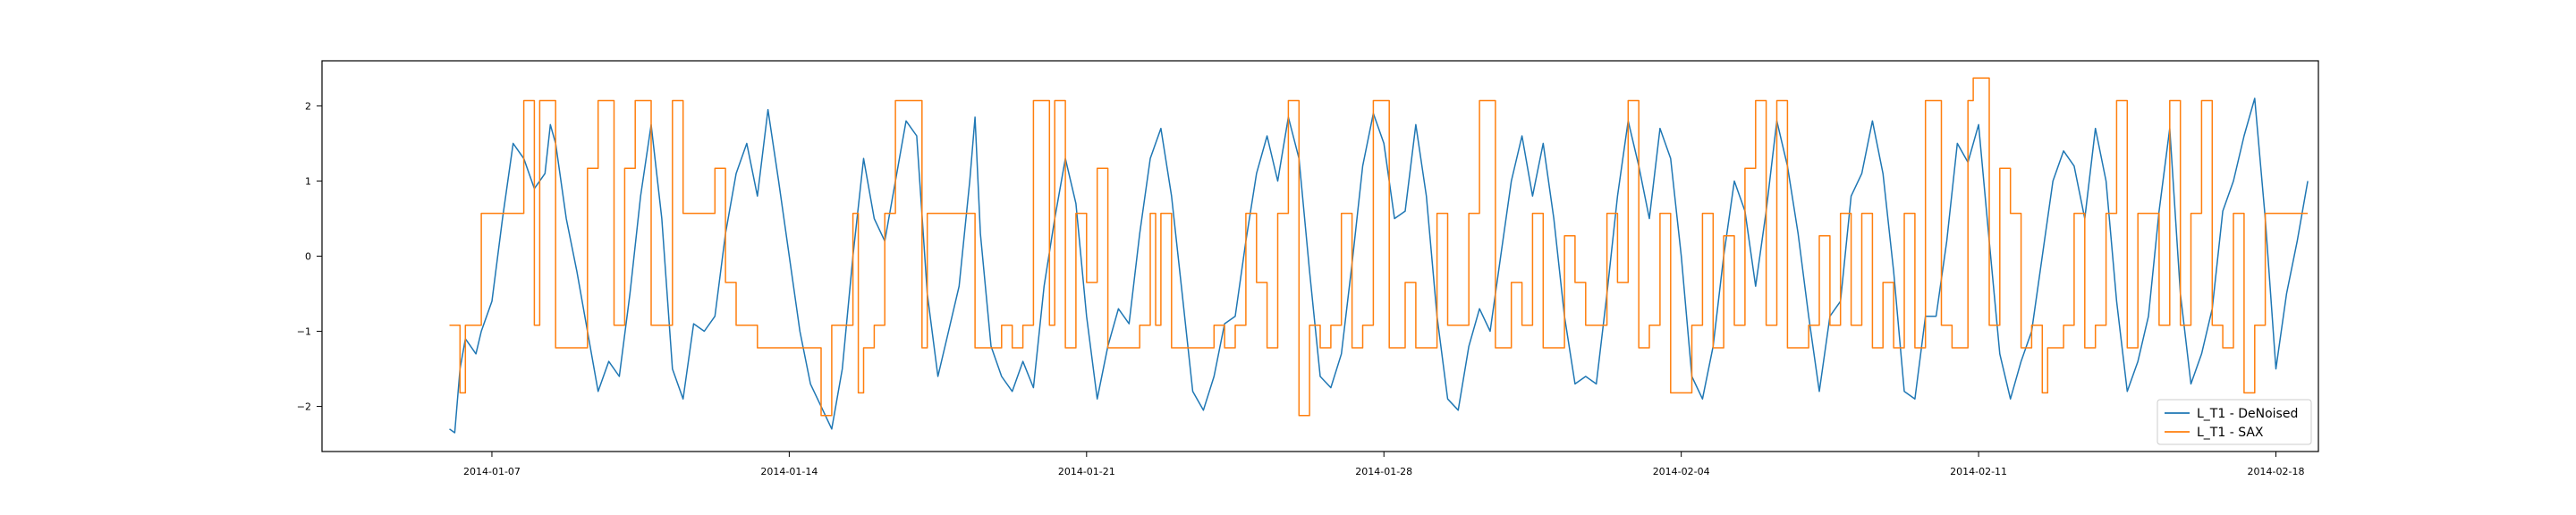  What do you see at coordinates (789, 472) in the screenshot?
I see `x-tick-label: 2014-01-14` at bounding box center [789, 472].